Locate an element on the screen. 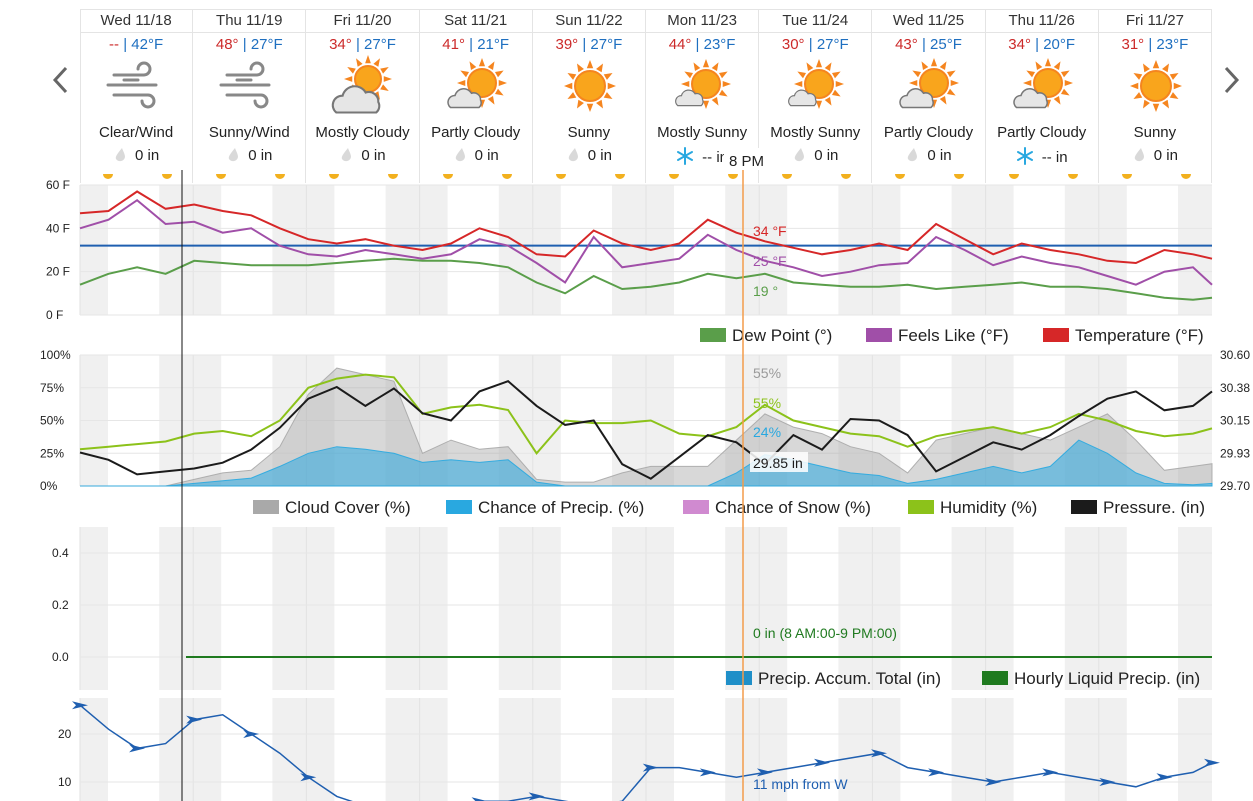 The height and width of the screenshot is (801, 1253). sky-y-tick-right: 30.38 is located at coordinates (1235, 388).